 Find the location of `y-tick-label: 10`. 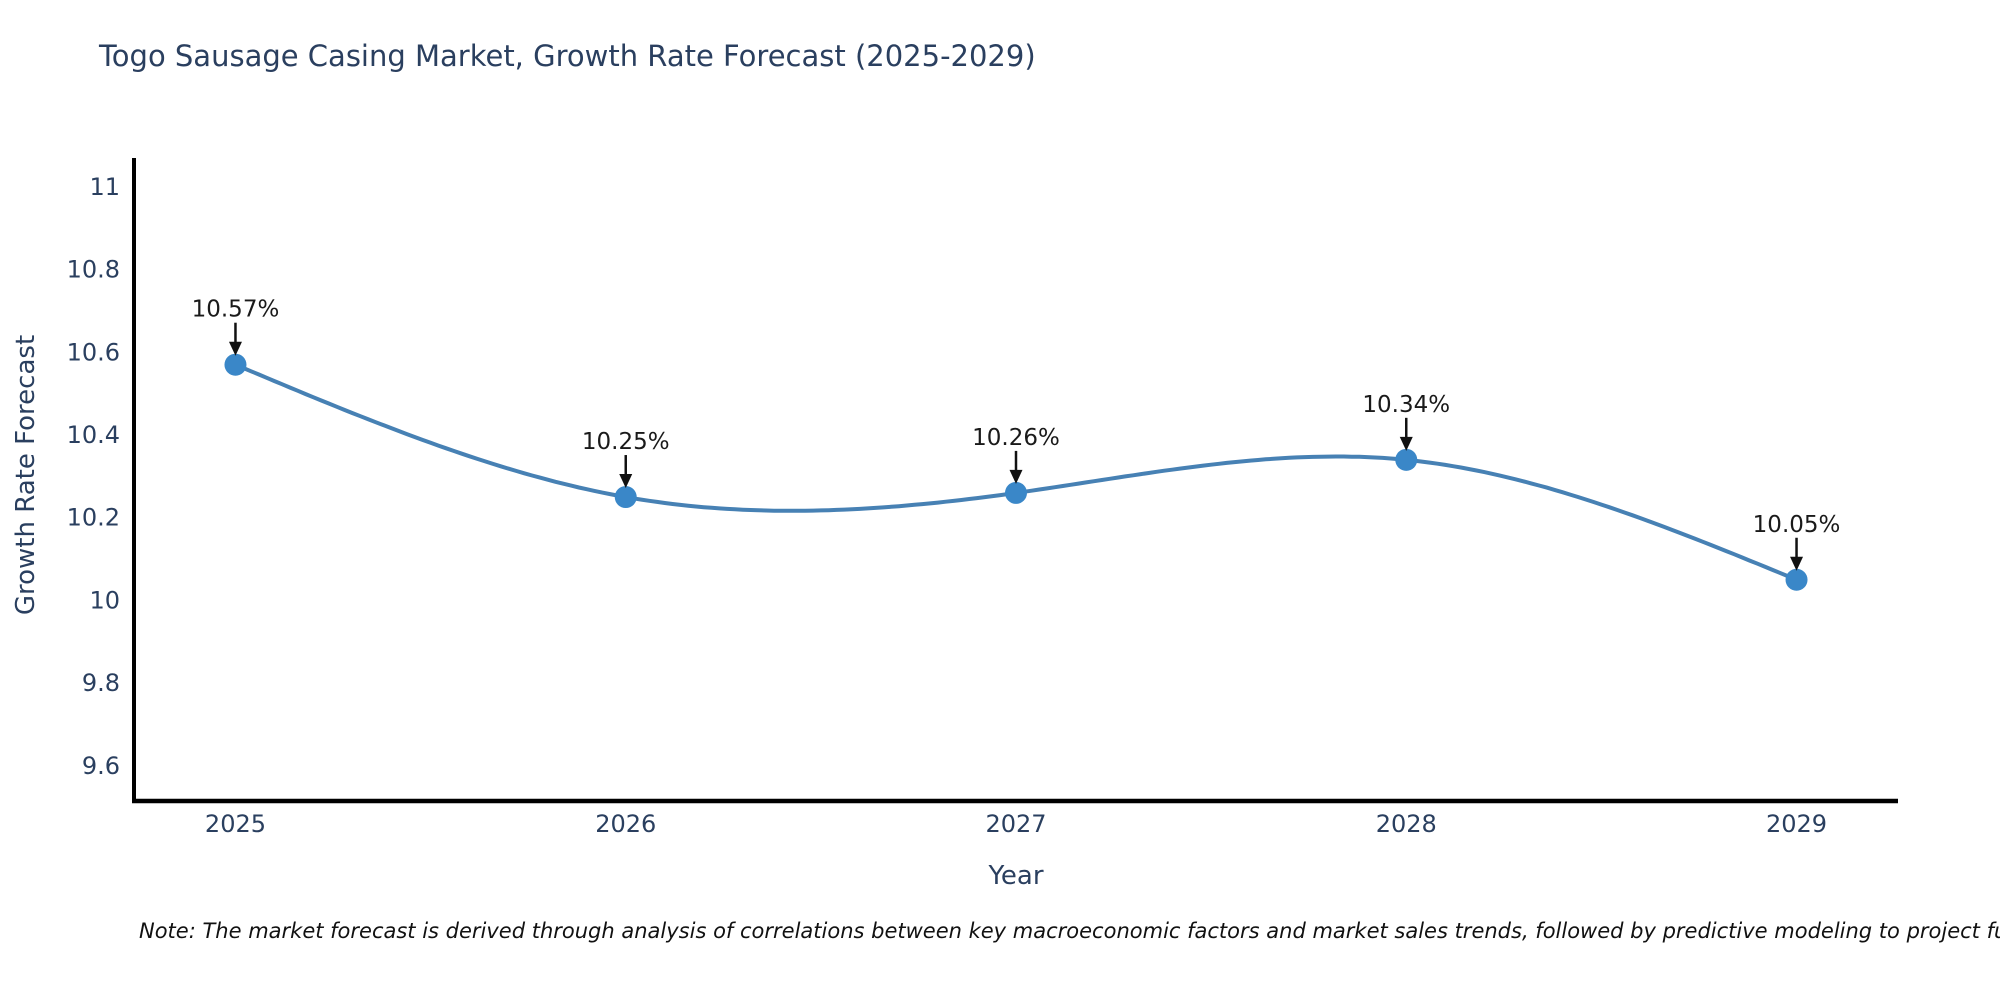

y-tick-label: 10 is located at coordinates (104, 600).